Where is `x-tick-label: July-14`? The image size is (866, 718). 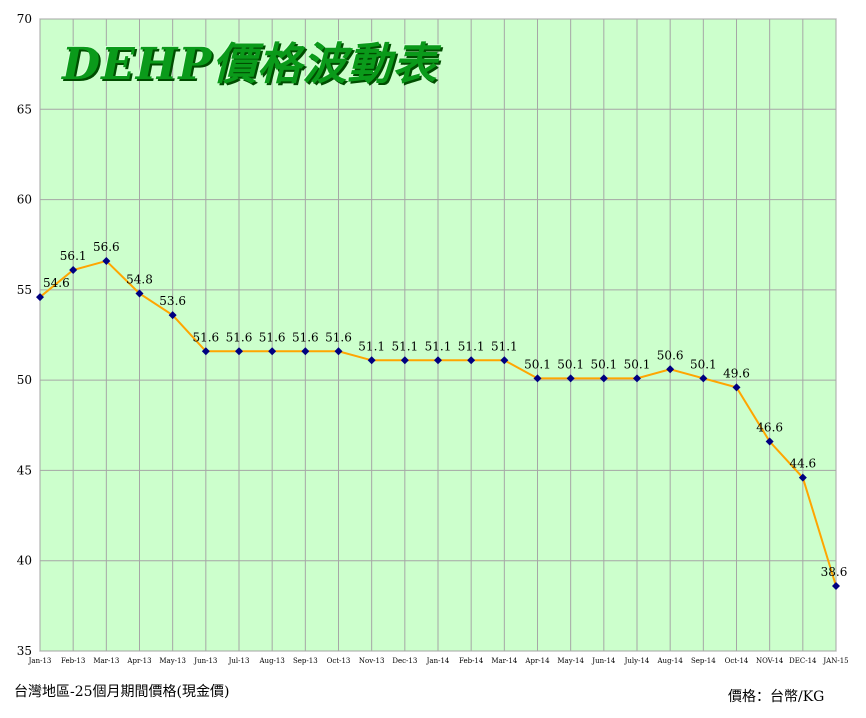 x-tick-label: July-14 is located at coordinates (637, 661).